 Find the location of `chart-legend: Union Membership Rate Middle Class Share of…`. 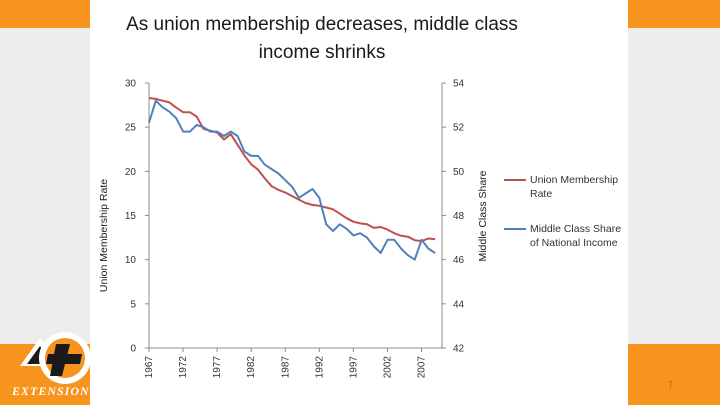

chart-legend: Union Membership Rate Middle Class Share of… is located at coordinates (562, 211).